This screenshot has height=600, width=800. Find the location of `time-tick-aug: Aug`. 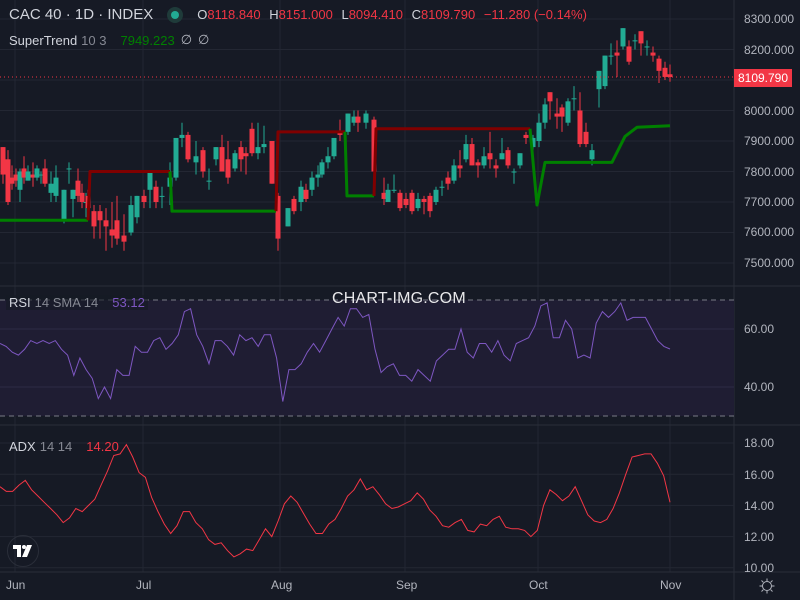

time-tick-aug: Aug is located at coordinates (282, 585).